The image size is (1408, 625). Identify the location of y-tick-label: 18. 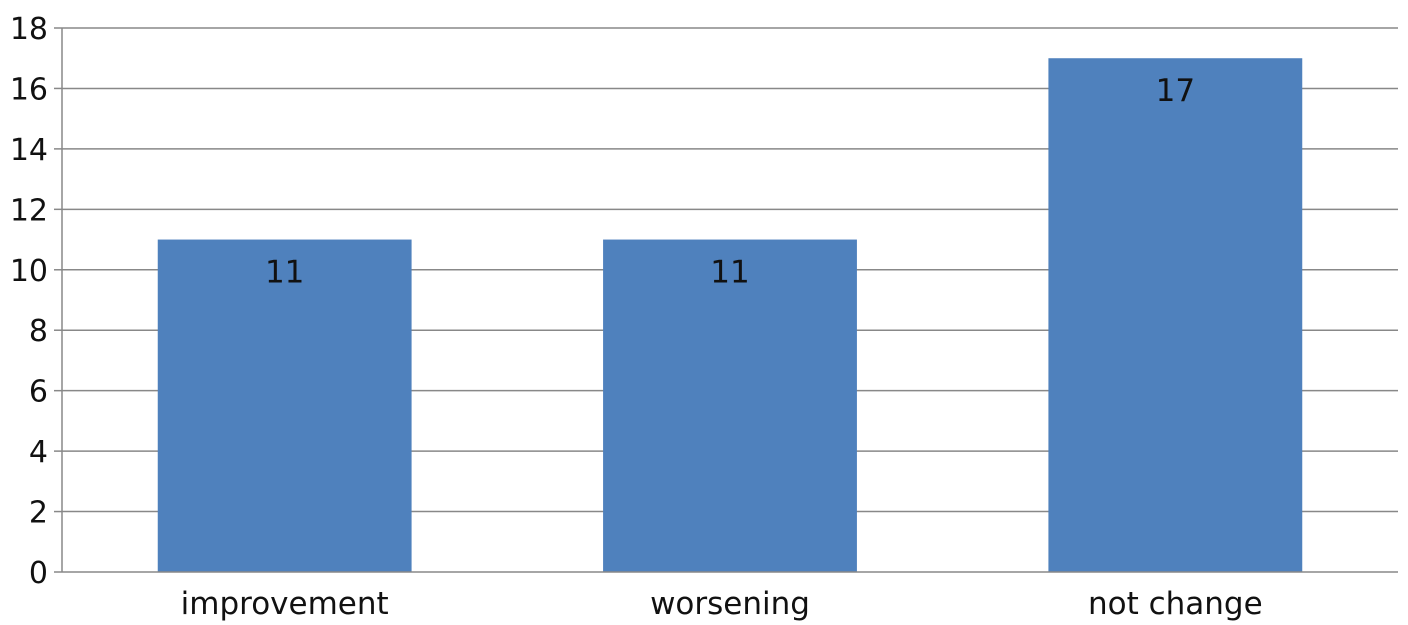
(29, 29).